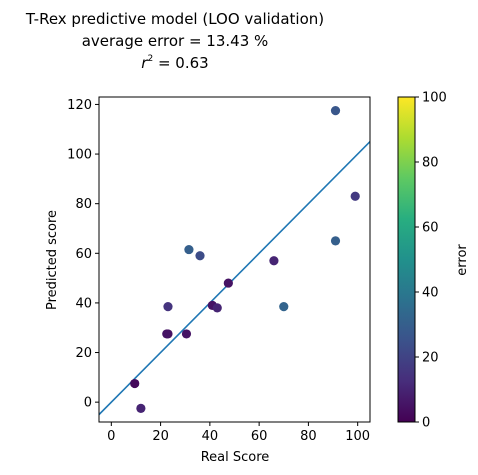 This screenshot has width=478, height=475. Describe the element at coordinates (111, 436) in the screenshot. I see `x-tick-label: 0` at that location.